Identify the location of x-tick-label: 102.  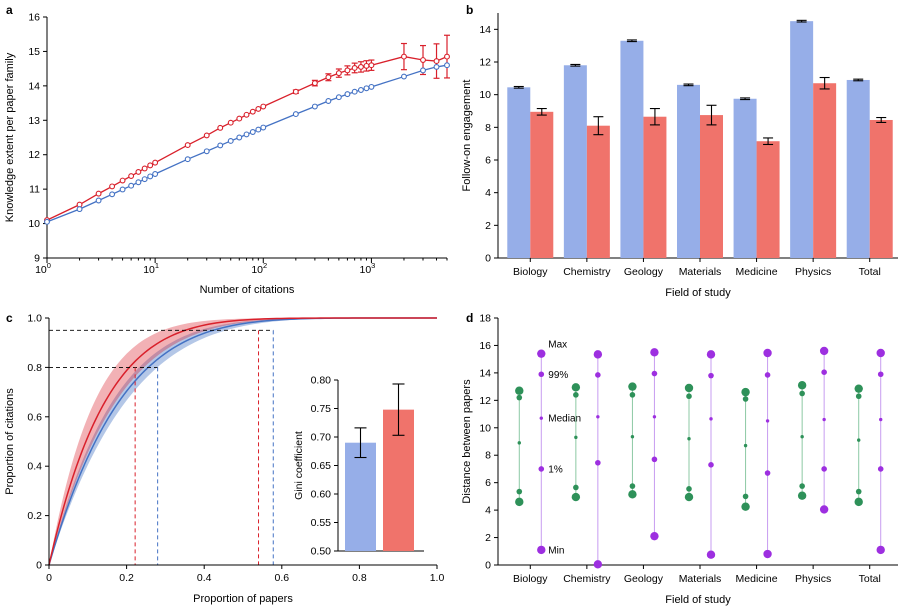
(259, 268).